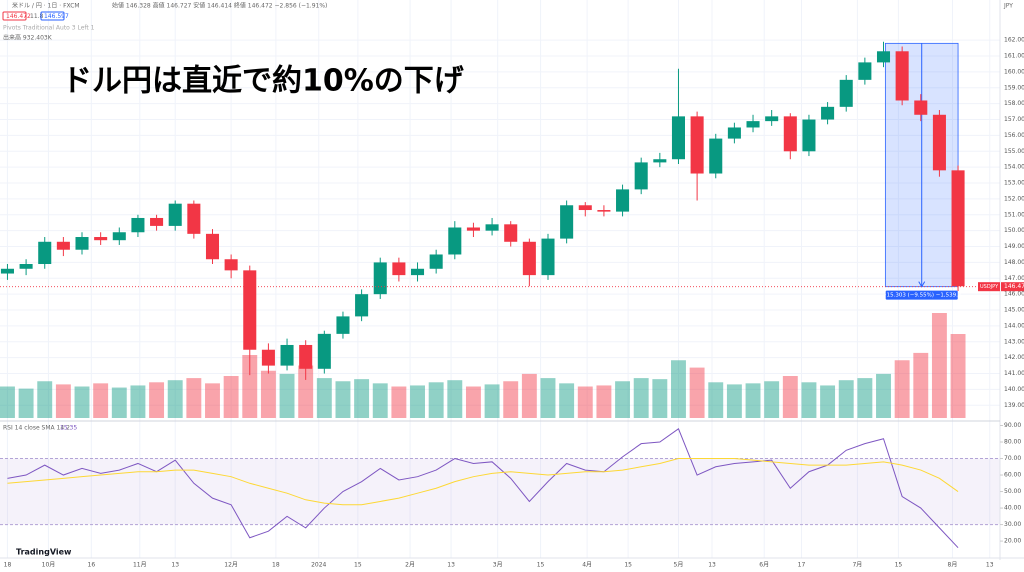  What do you see at coordinates (1014, 230) in the screenshot?
I see `y-tick-label: 150.000` at bounding box center [1014, 230].